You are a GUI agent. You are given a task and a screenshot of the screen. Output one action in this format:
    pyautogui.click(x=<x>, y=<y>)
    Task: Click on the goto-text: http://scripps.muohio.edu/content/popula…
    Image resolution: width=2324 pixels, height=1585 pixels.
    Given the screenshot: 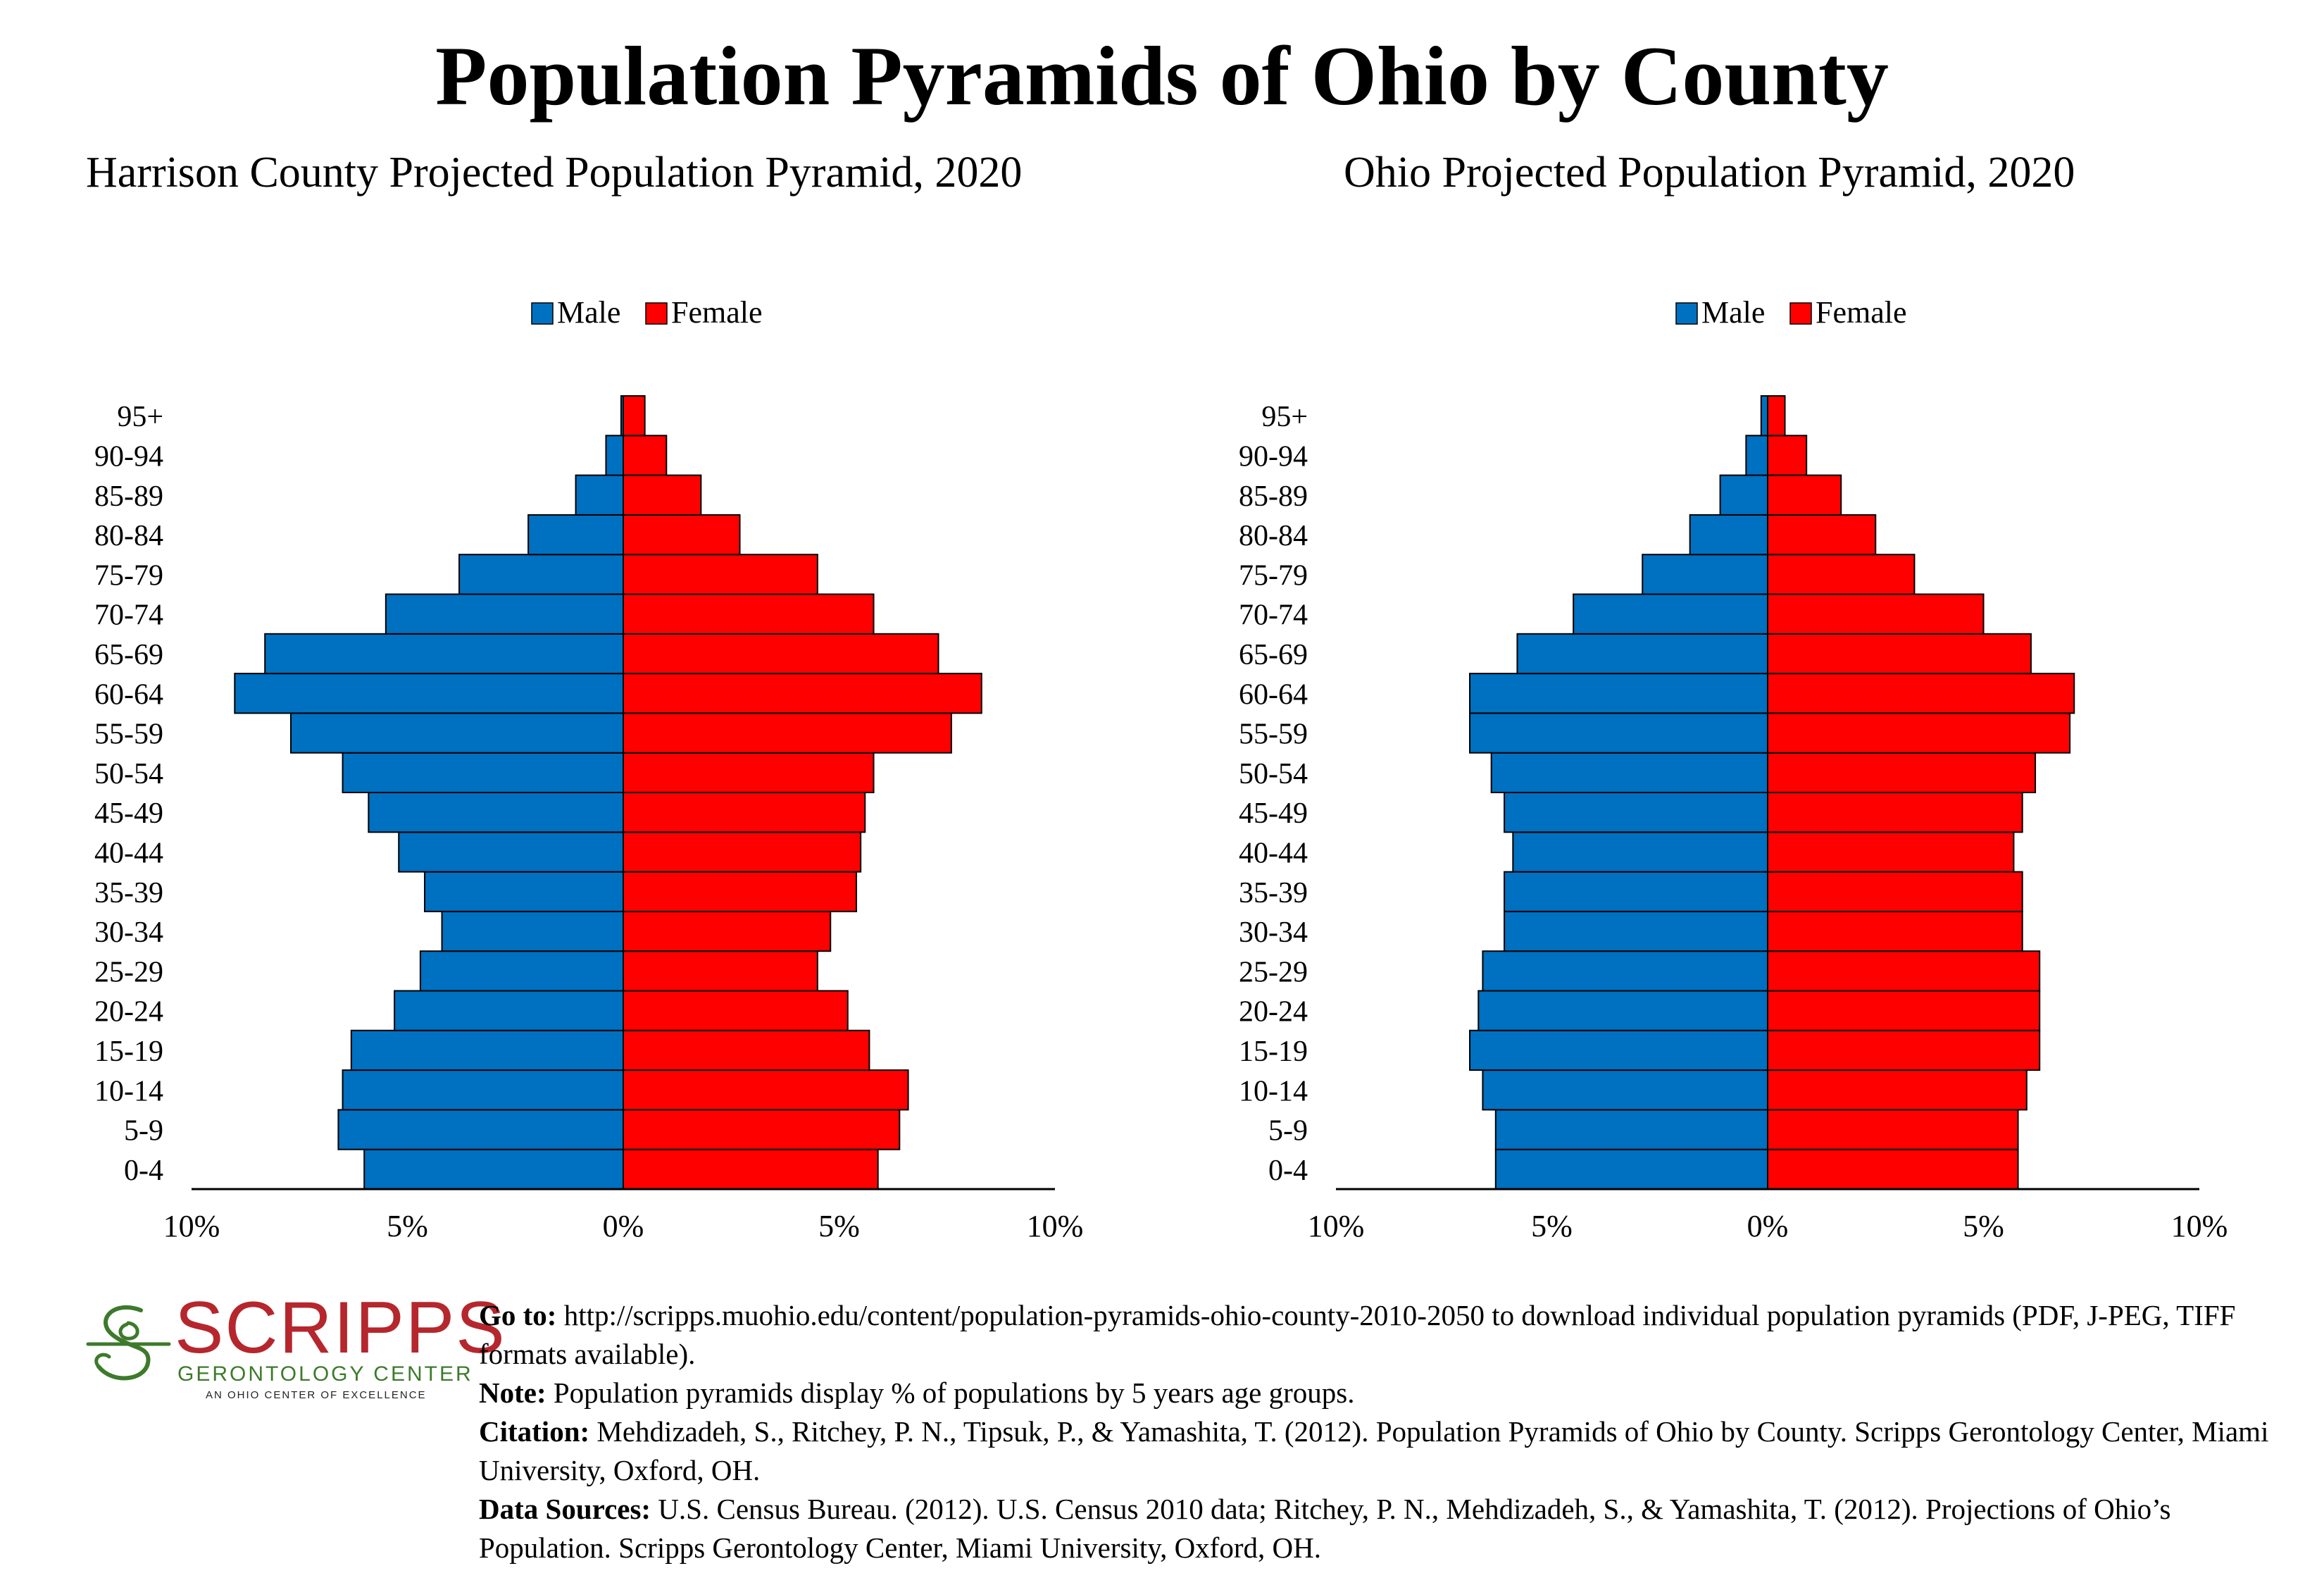 What is the action you would take?
    pyautogui.click(x=1357, y=1334)
    